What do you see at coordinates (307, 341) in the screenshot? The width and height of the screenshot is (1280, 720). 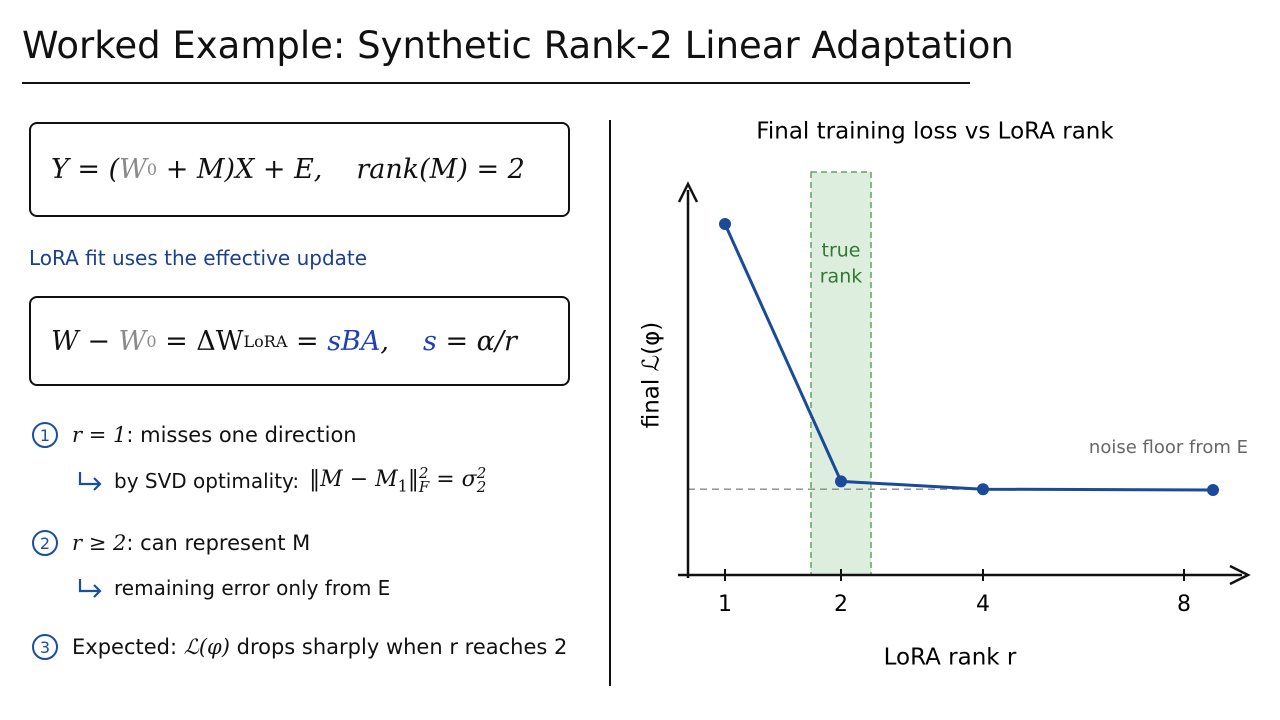 I see `eq-text: =` at bounding box center [307, 341].